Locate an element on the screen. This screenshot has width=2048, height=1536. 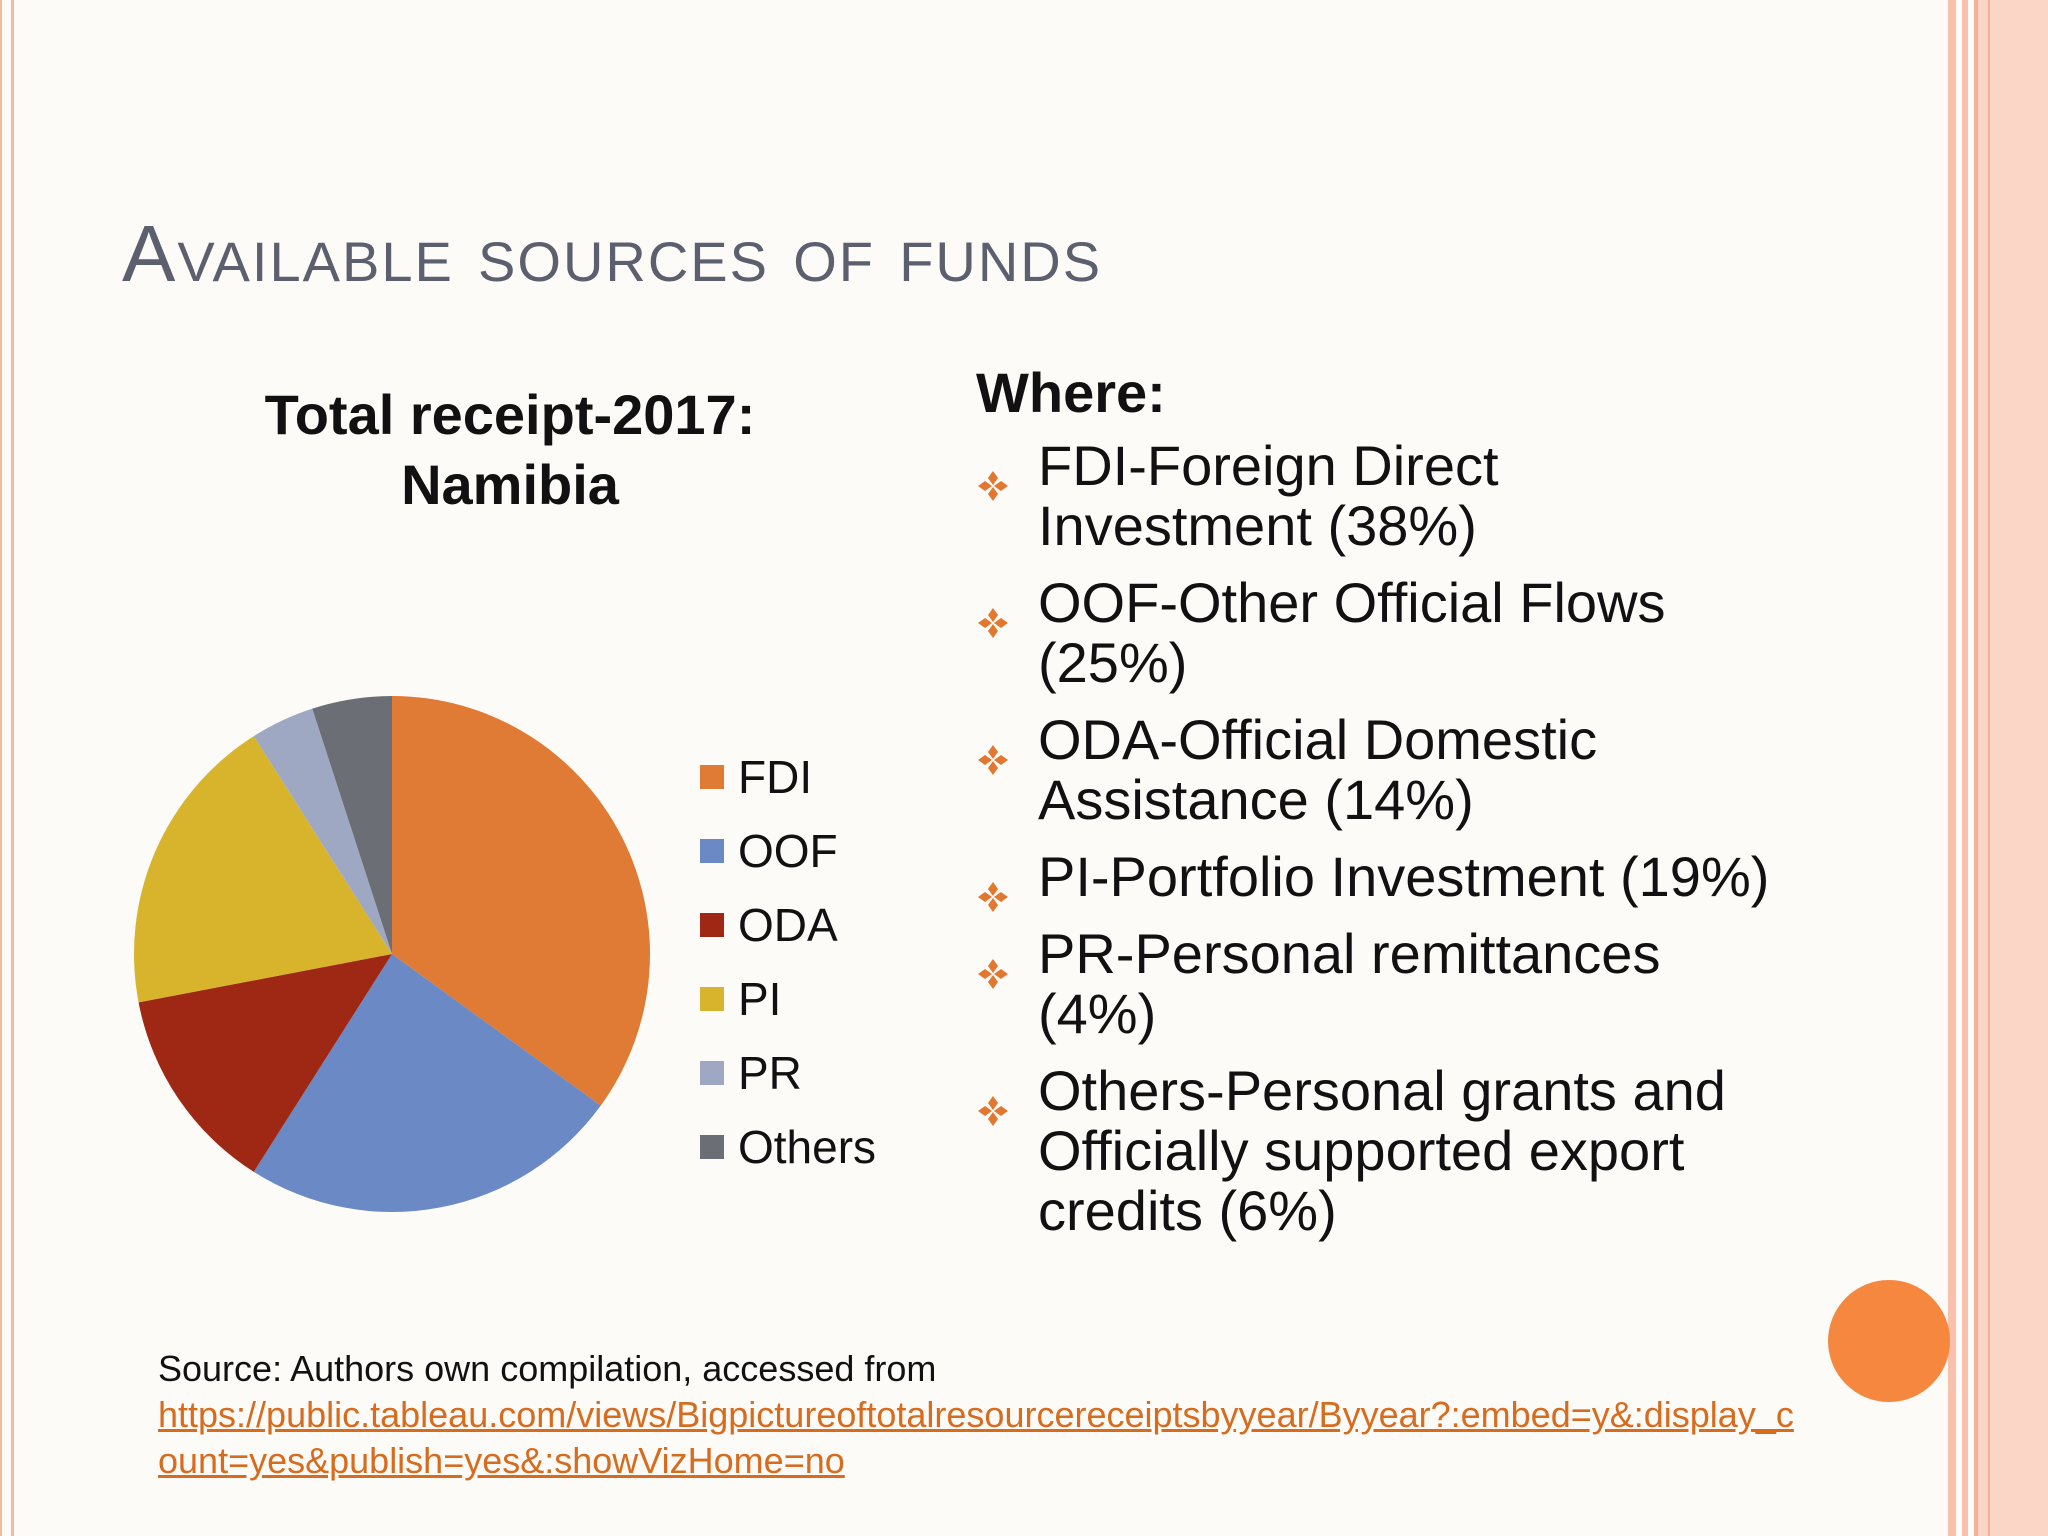
right-frame-border is located at coordinates (1998, 768).